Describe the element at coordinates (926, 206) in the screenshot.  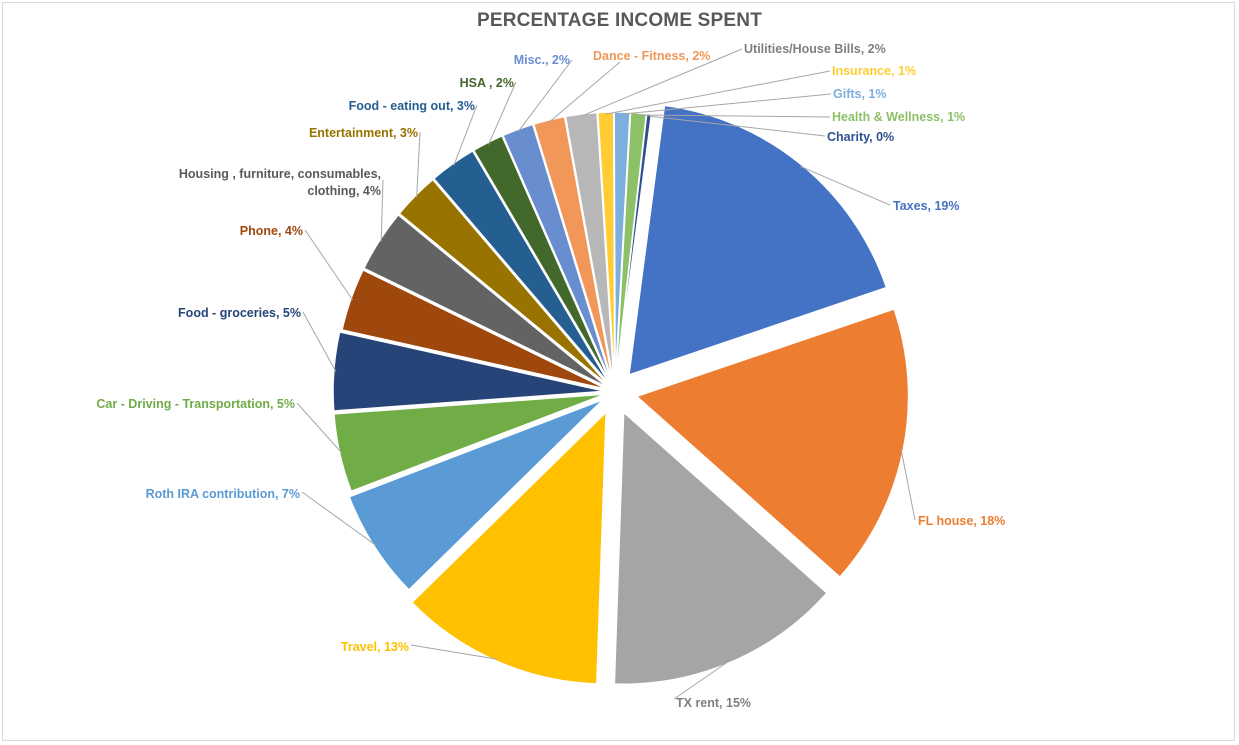
I see `data-label: Taxes, 19%` at that location.